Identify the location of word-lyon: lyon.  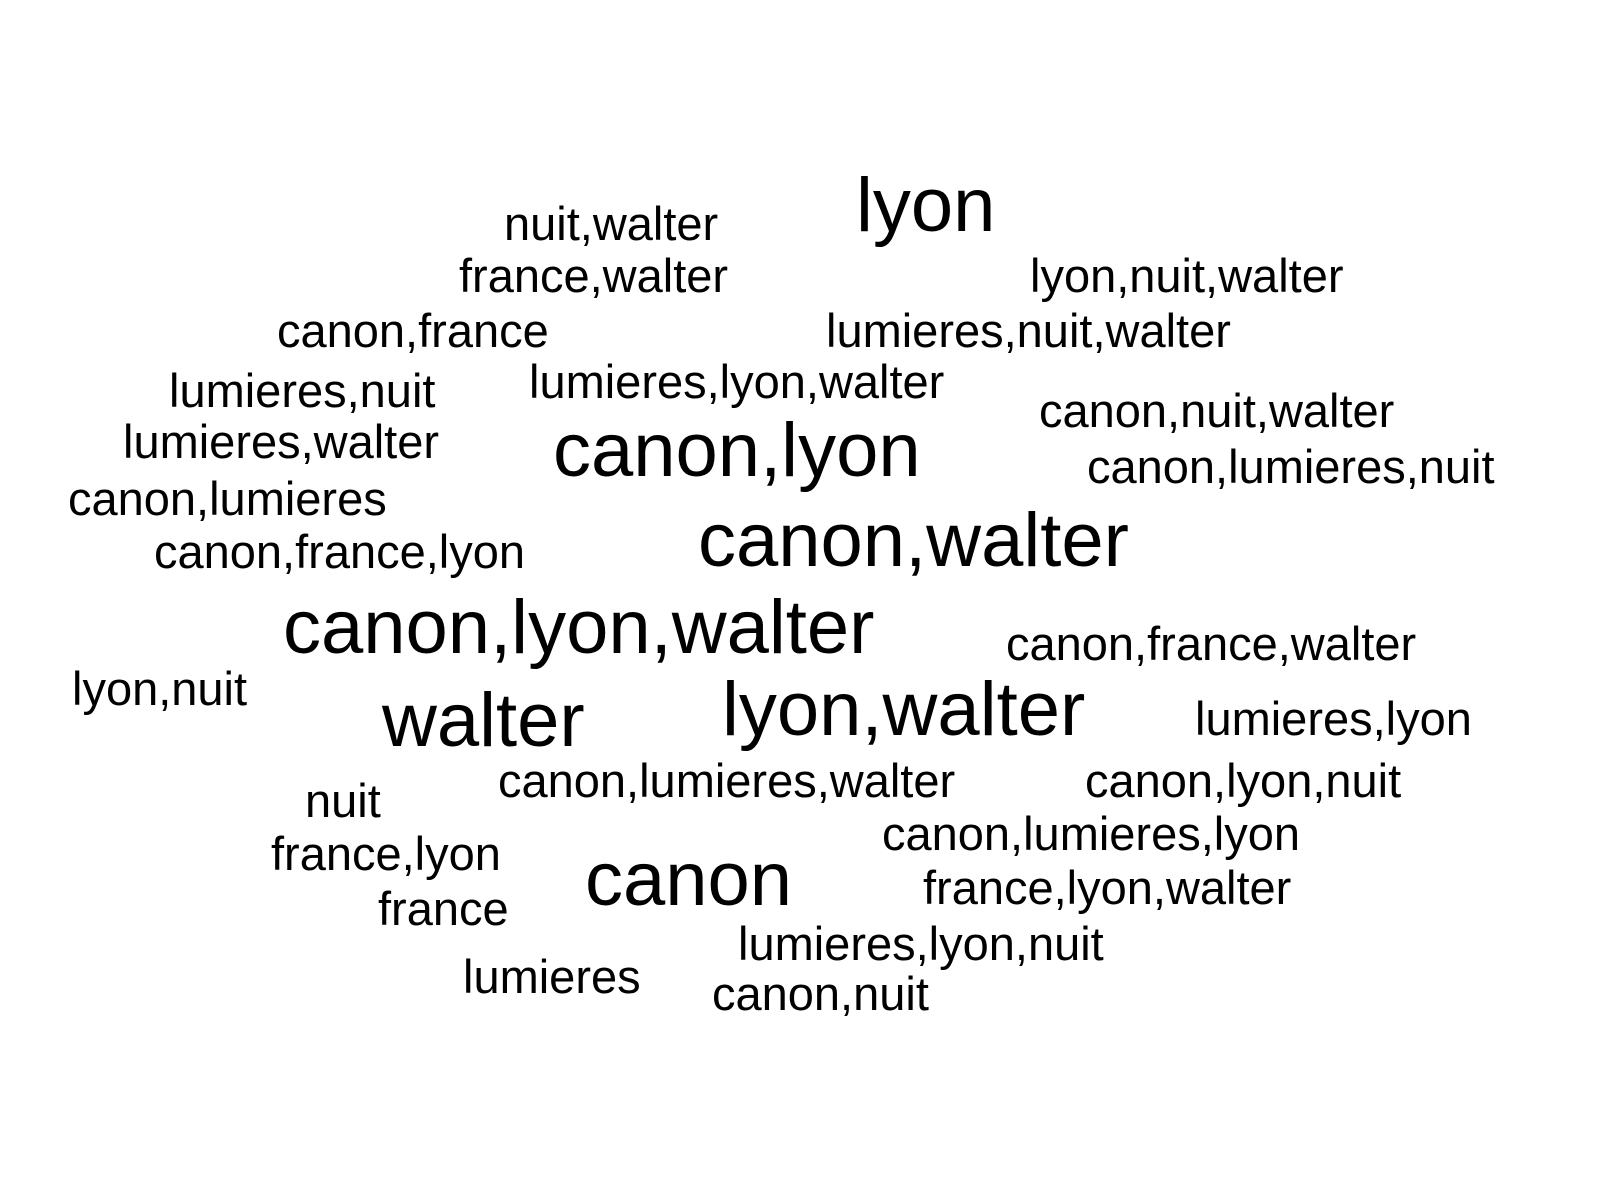
(926, 205).